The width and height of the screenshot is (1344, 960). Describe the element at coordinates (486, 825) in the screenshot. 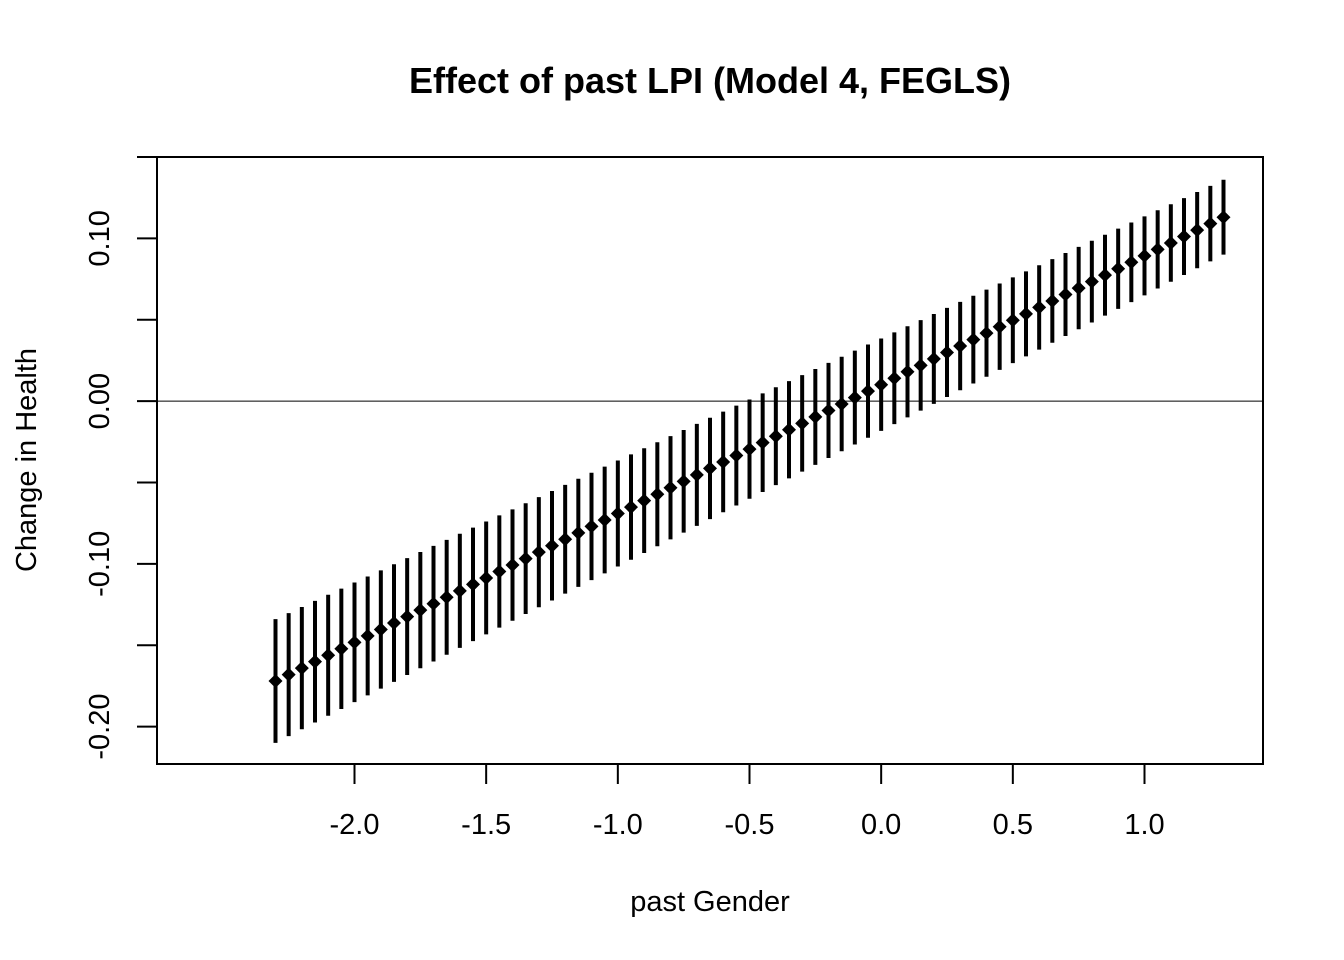

I see `x-tick-label: -1.5` at that location.